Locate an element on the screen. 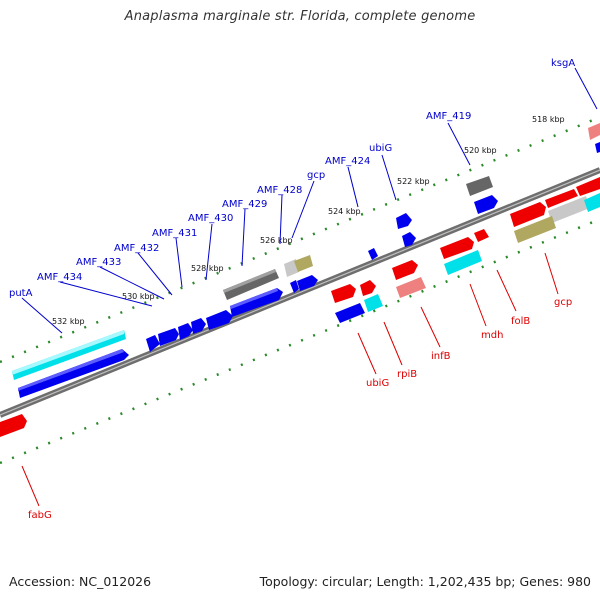 Image resolution: width=600 pixels, height=600 pixels. gene-label: AMF_428 is located at coordinates (279, 190).